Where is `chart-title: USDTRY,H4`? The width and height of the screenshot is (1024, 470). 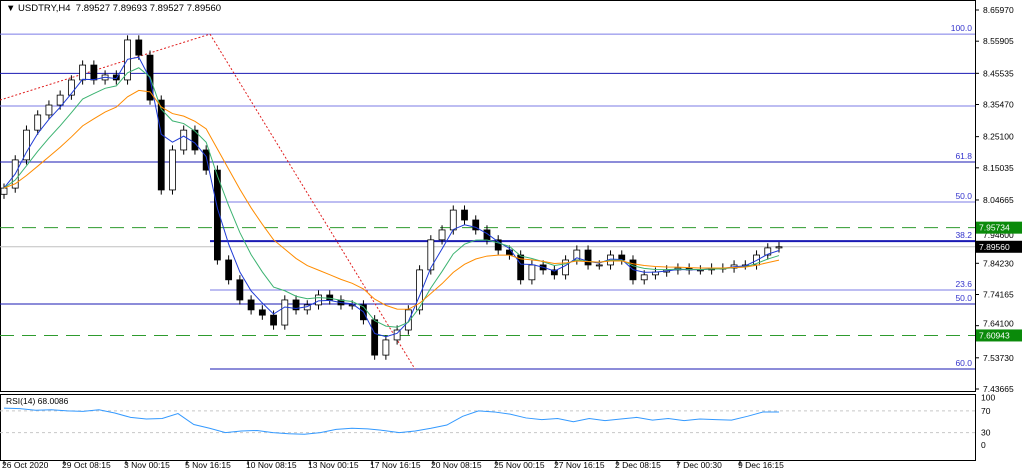 chart-title: USDTRY,H4 is located at coordinates (44, 8).